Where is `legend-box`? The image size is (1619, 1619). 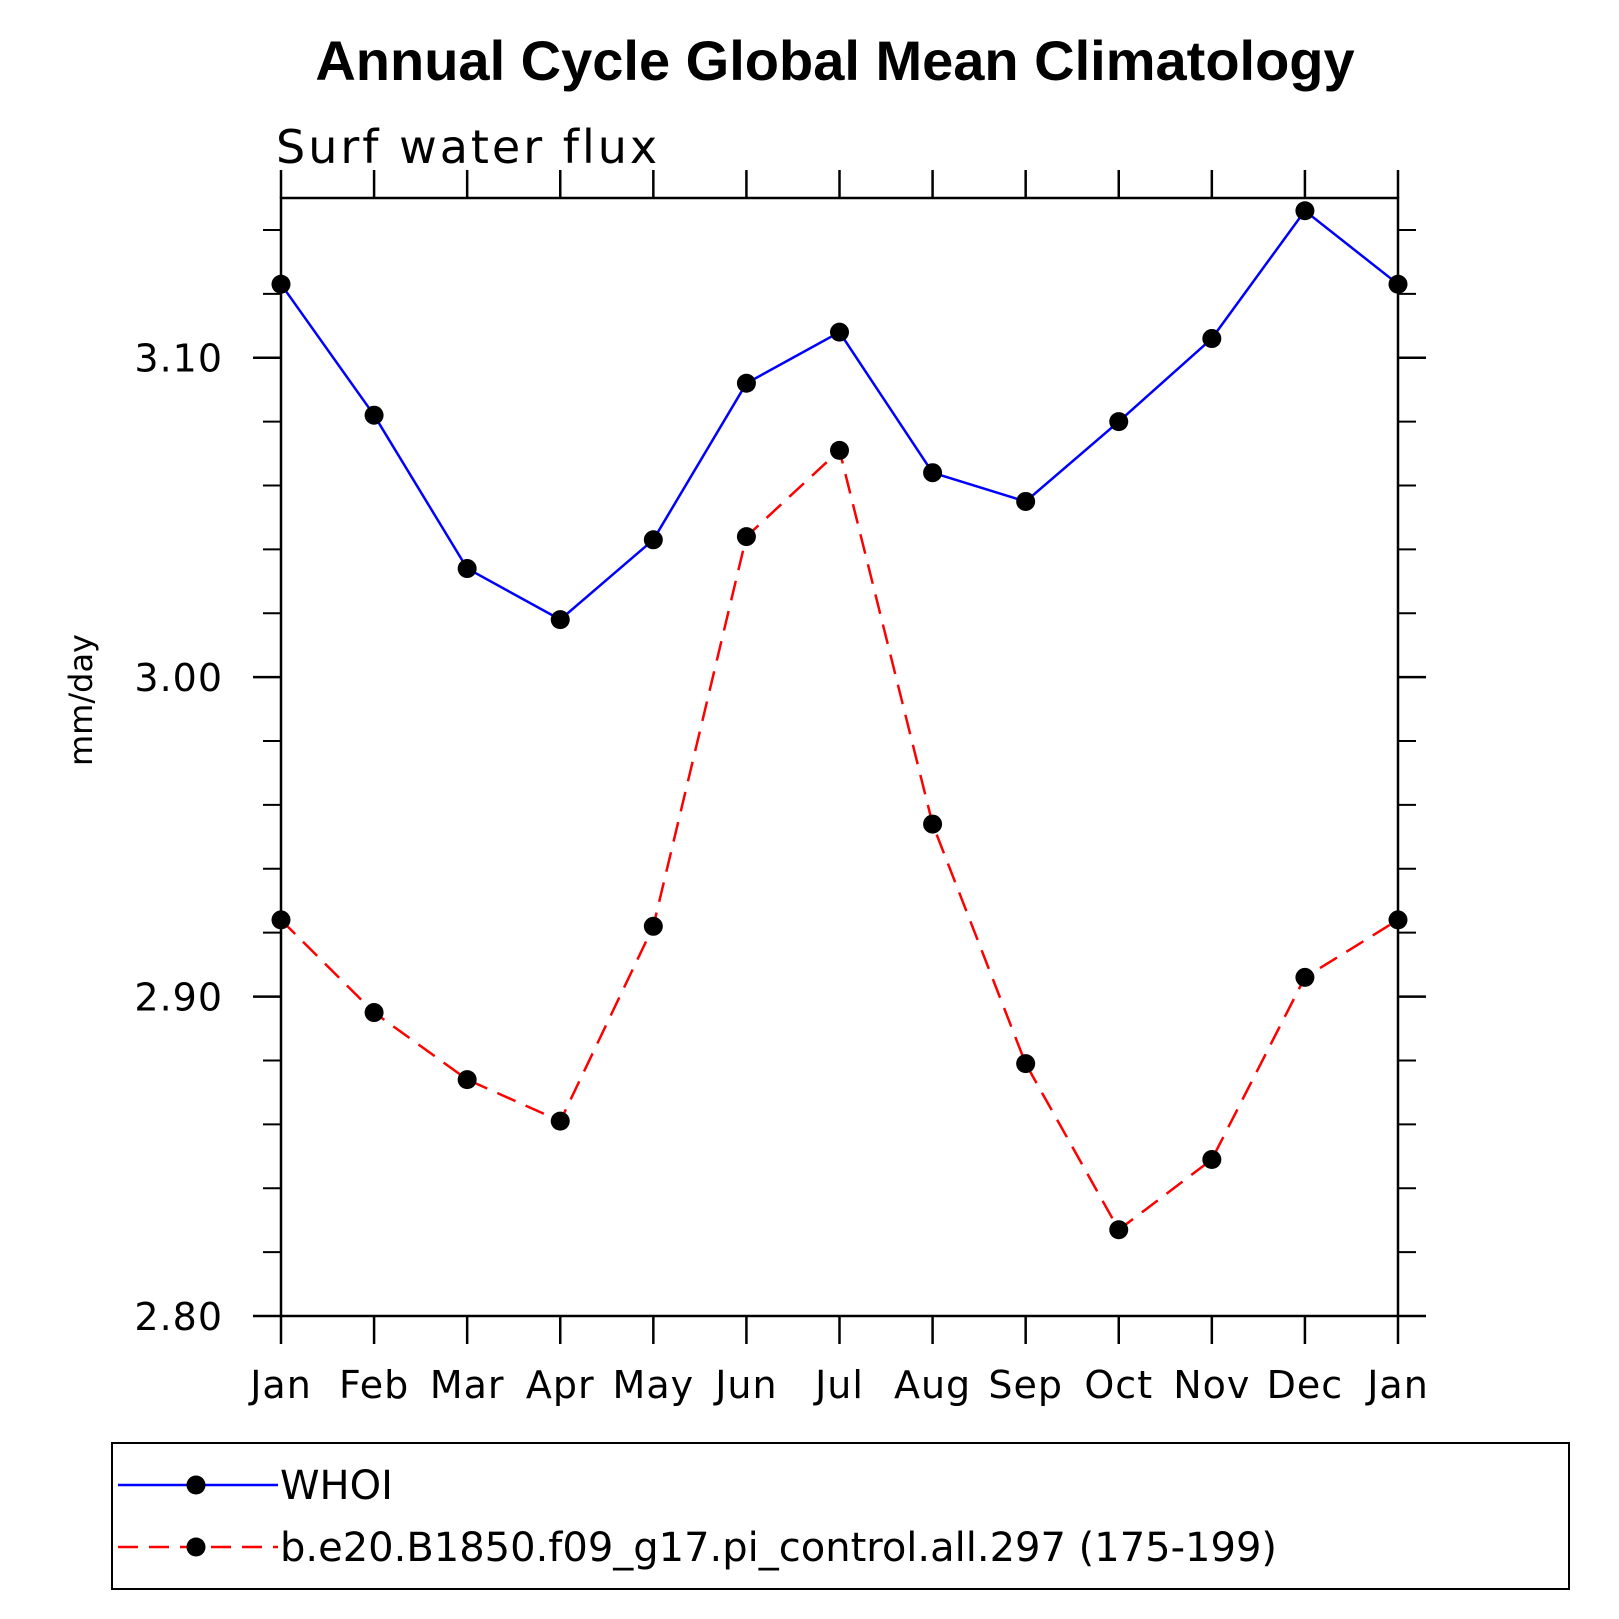
legend-box is located at coordinates (840, 1516).